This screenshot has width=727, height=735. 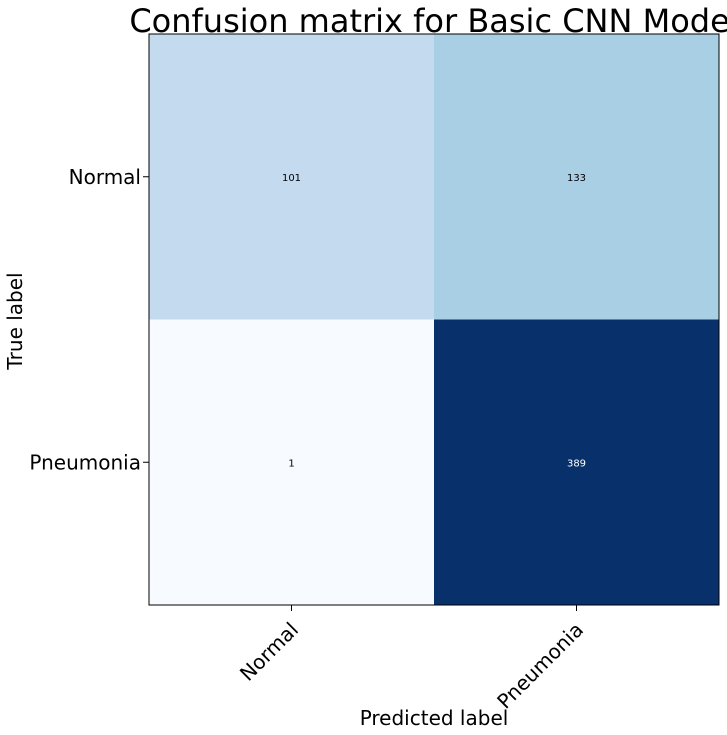 I want to click on y-tick-label-1: Pneumonia, so click(x=85, y=462).